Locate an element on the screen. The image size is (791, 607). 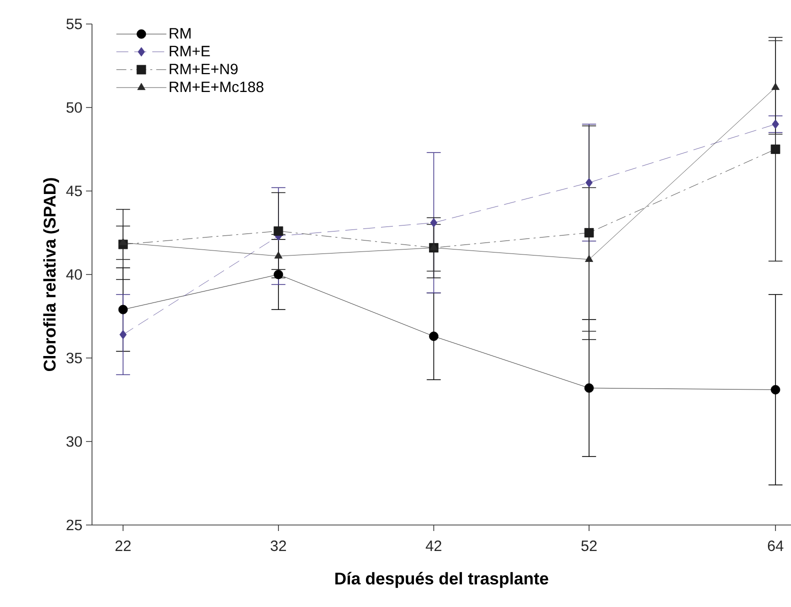
legend-label: RM+E is located at coordinates (190, 51).